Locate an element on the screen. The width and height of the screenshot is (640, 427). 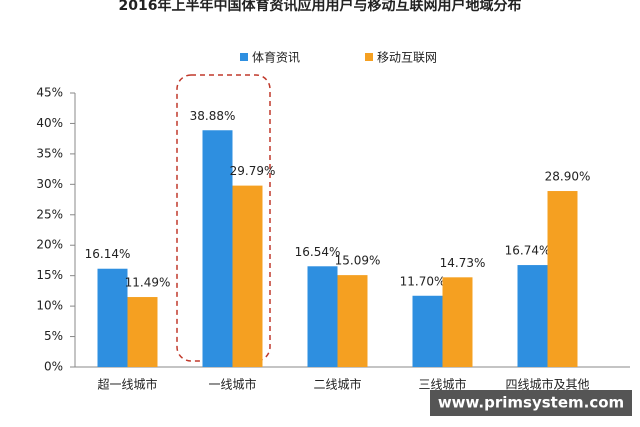
value-label: 28.90% is located at coordinates (568, 177).